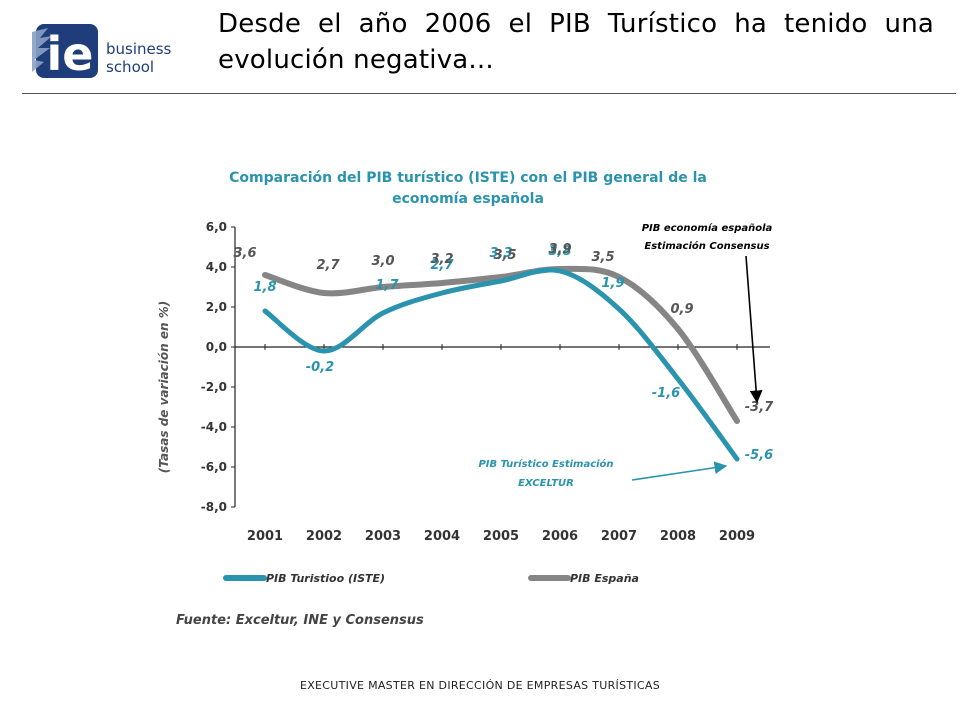 This screenshot has width=960, height=720. Describe the element at coordinates (759, 455) in the screenshot. I see `data-label-turistico-2009: -5,6` at that location.